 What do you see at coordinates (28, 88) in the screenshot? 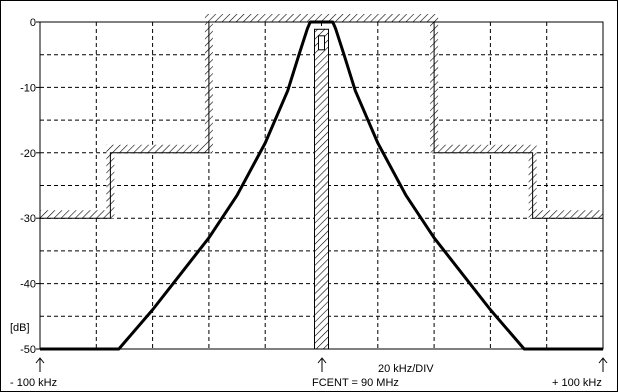
I see `y-tick-label: -10` at bounding box center [28, 88].